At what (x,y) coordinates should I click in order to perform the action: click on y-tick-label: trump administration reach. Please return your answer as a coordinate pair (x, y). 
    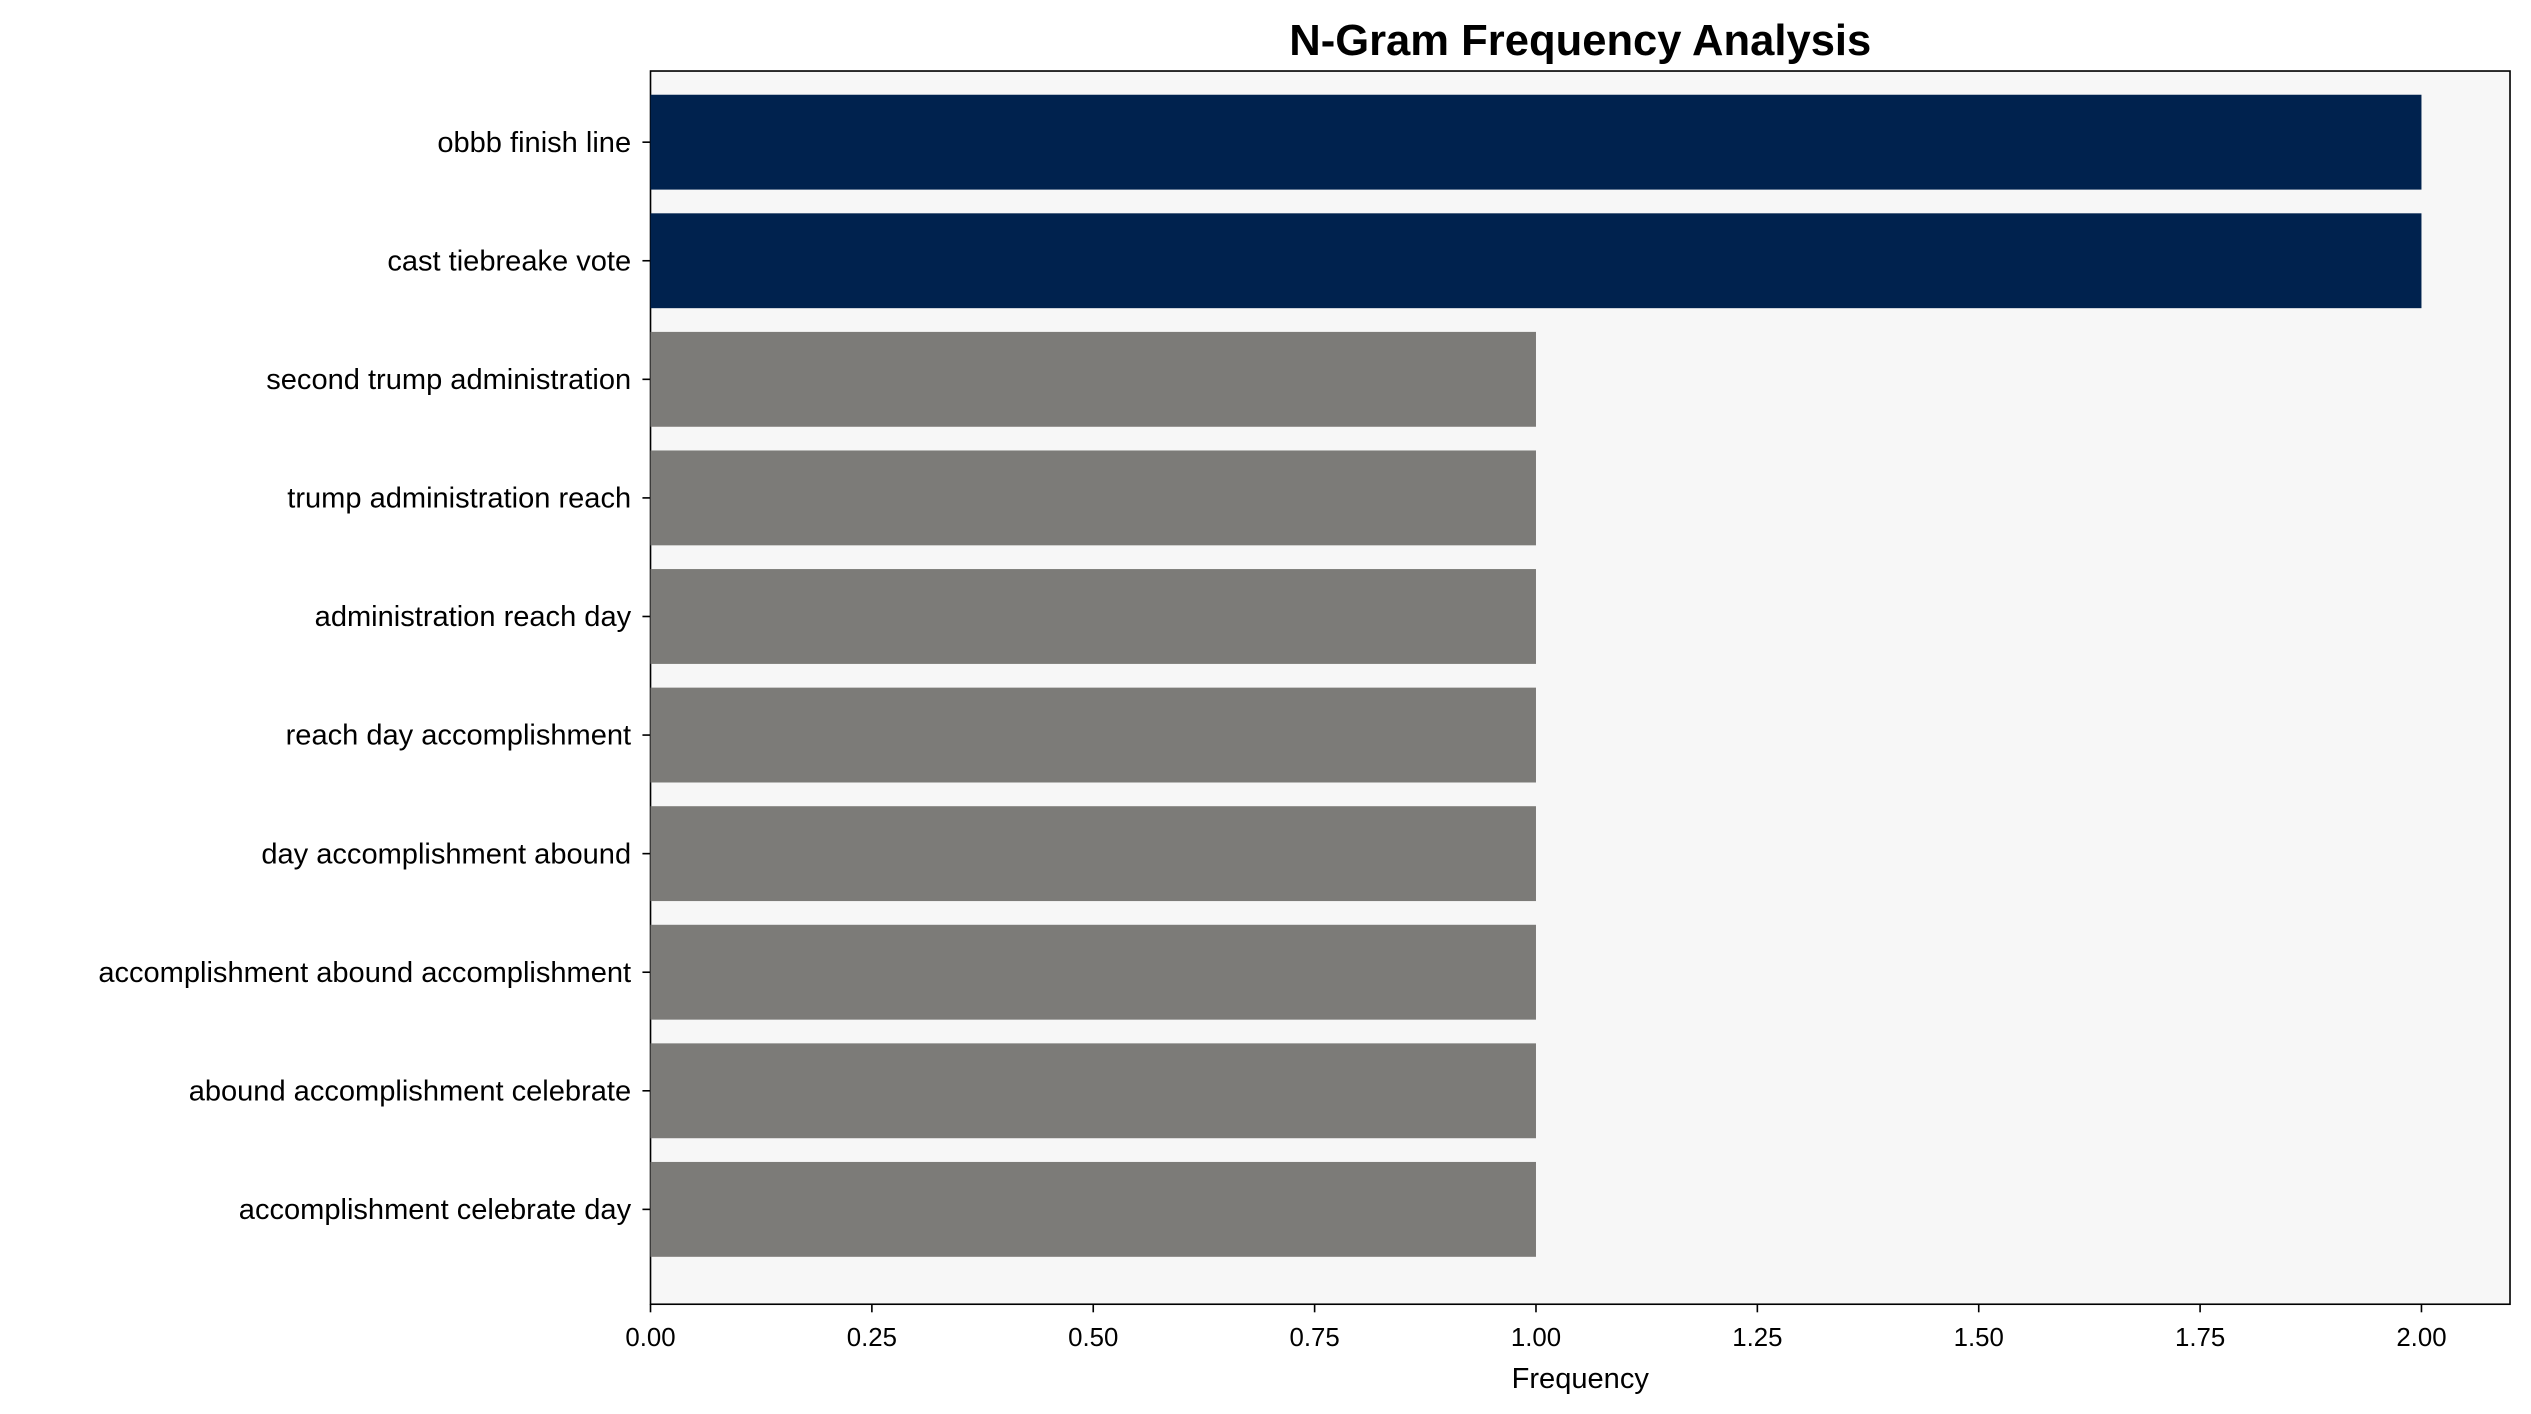
    Looking at the image, I should click on (459, 499).